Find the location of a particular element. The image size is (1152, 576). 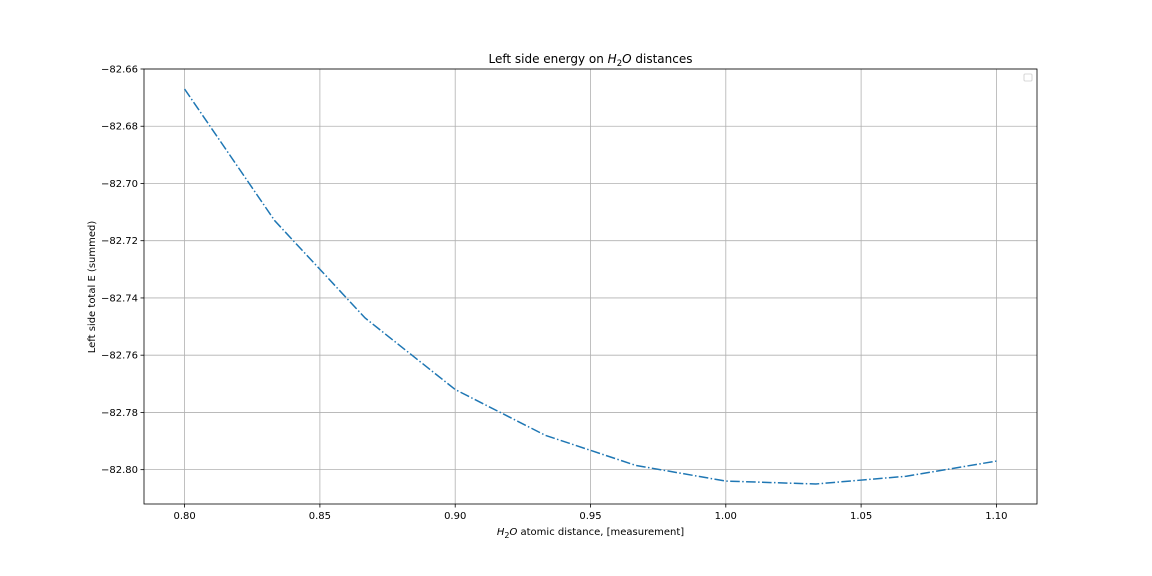

y-tick-label: −82.80 is located at coordinates (119, 470).